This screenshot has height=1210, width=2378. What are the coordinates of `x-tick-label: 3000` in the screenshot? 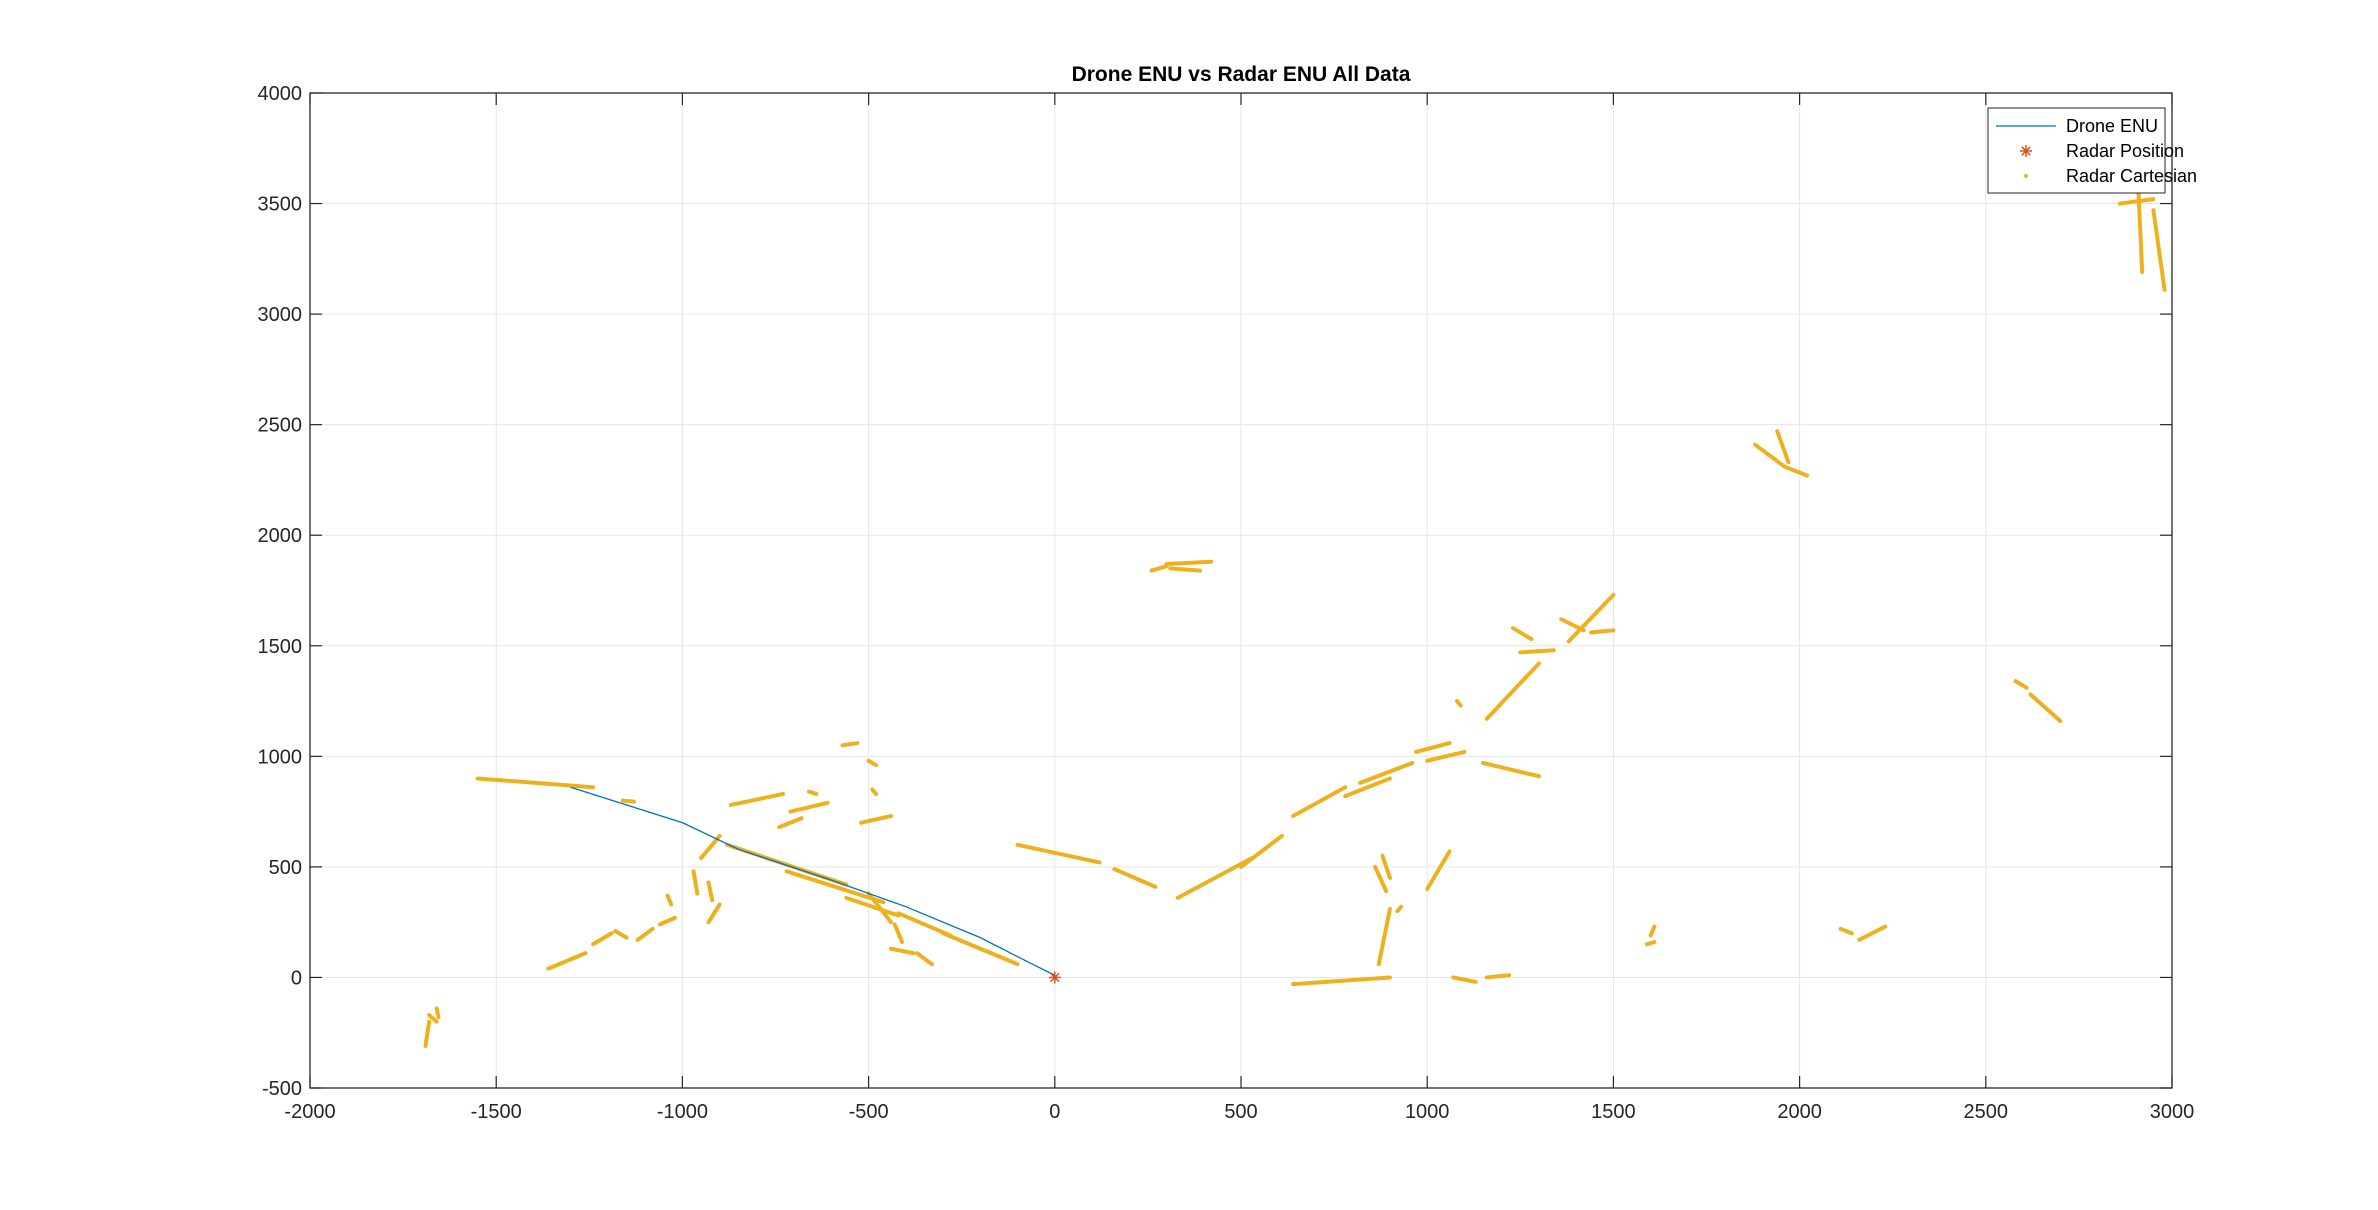 It's located at (2172, 1112).